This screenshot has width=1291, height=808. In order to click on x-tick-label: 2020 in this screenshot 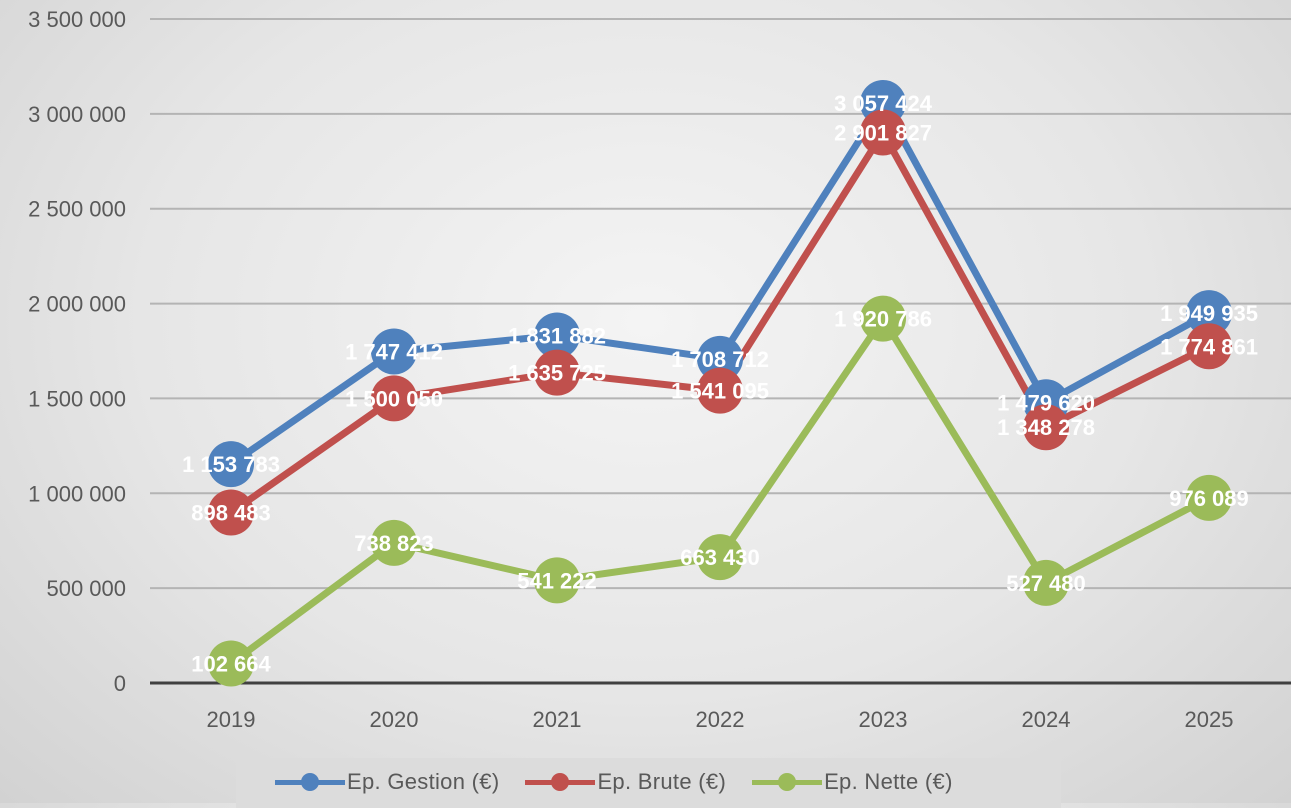, I will do `click(394, 719)`.